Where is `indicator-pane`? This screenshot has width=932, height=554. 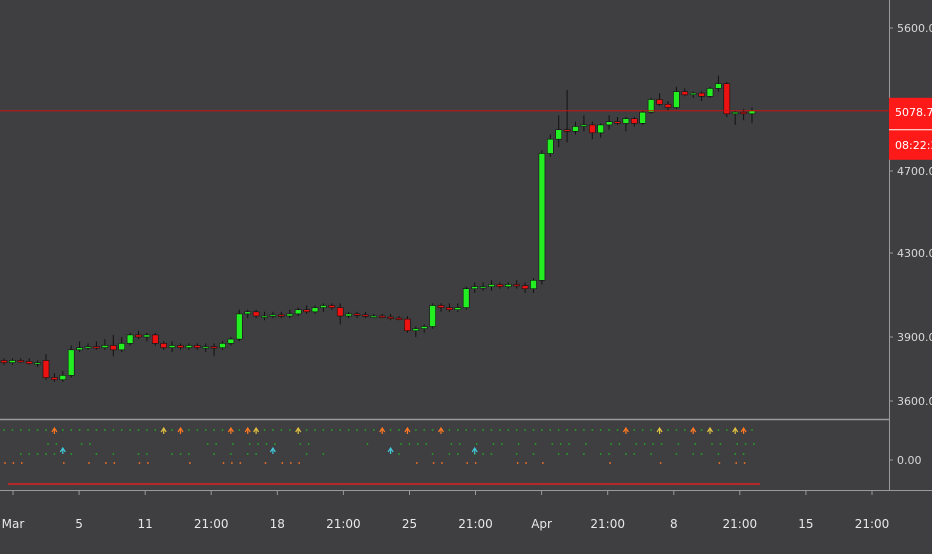 indicator-pane is located at coordinates (381, 455).